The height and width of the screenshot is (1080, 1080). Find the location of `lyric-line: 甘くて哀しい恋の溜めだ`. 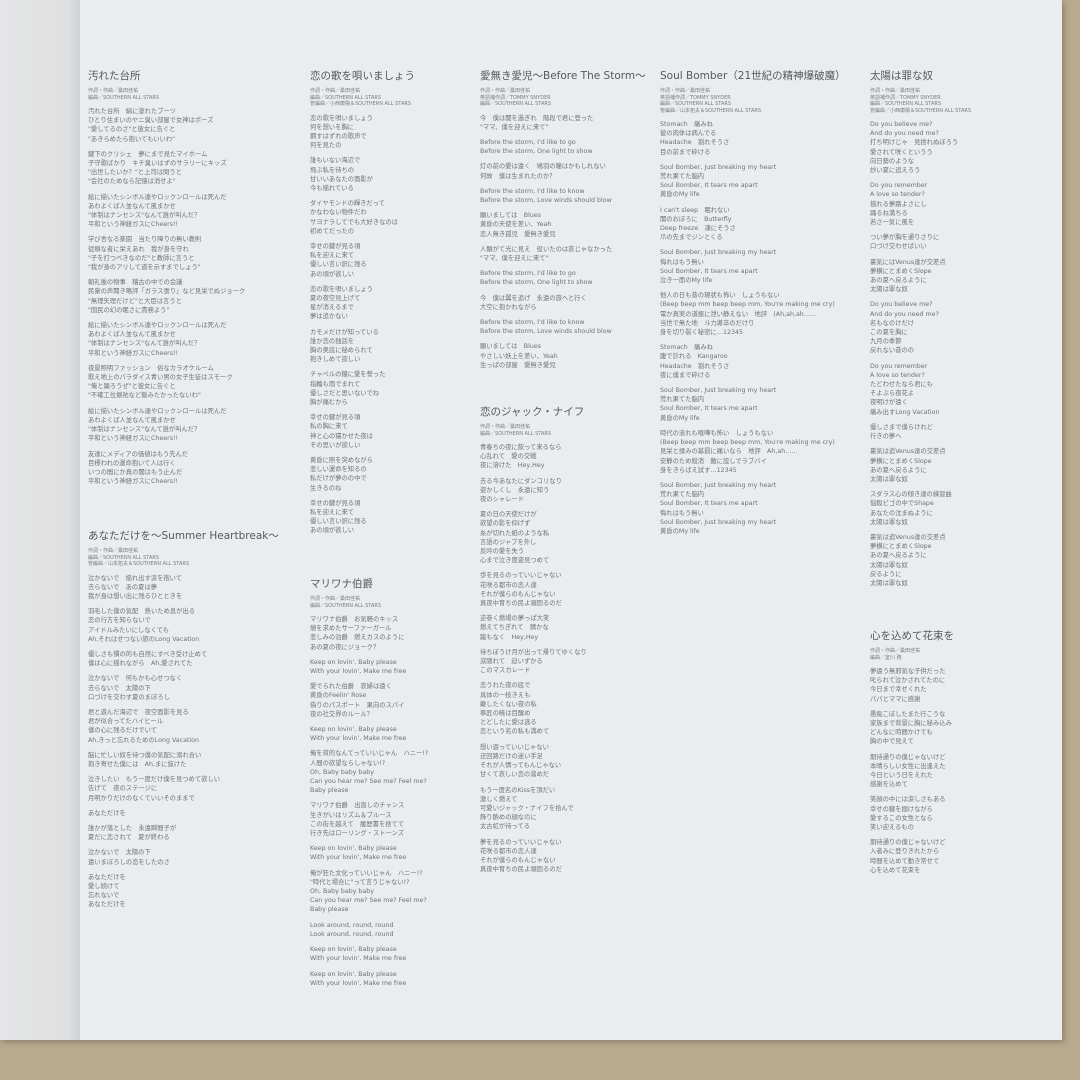

lyric-line: 甘くて哀しい恋の溜めだ is located at coordinates (515, 775).